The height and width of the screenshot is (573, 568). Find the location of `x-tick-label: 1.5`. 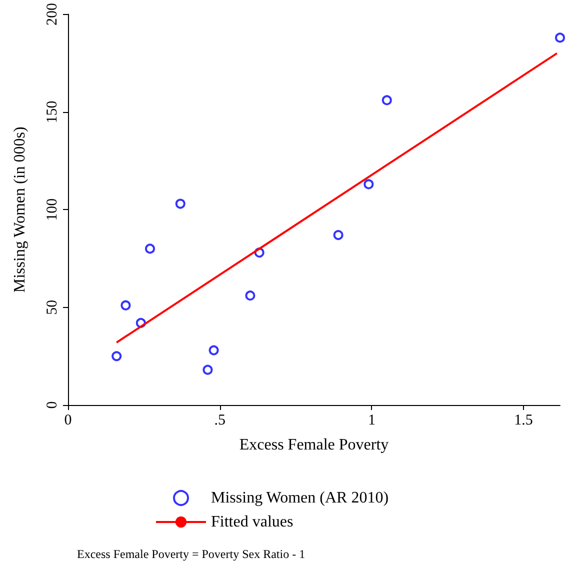

x-tick-label: 1.5 is located at coordinates (523, 420).